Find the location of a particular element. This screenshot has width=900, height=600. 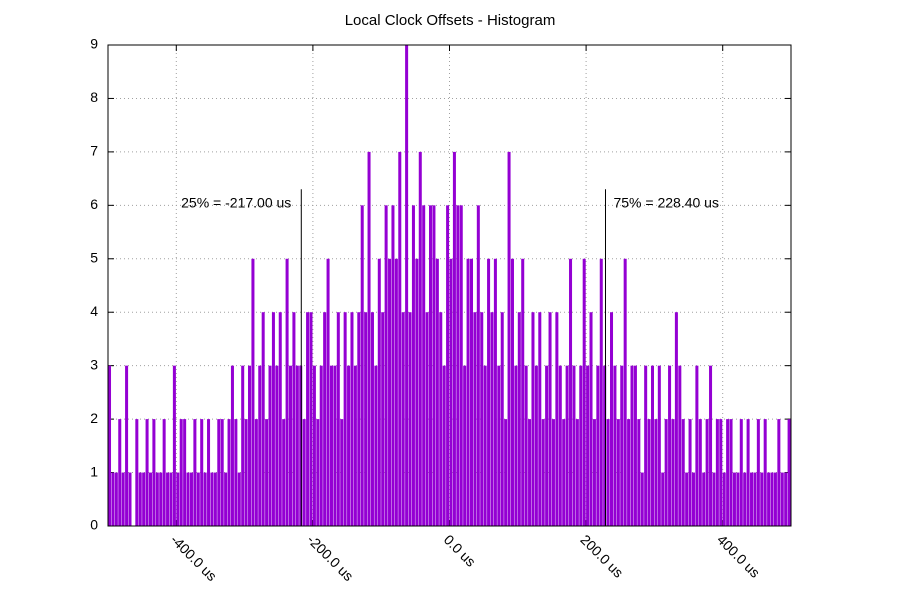

annotation-label: 25% = -217.00 us is located at coordinates (236, 202).